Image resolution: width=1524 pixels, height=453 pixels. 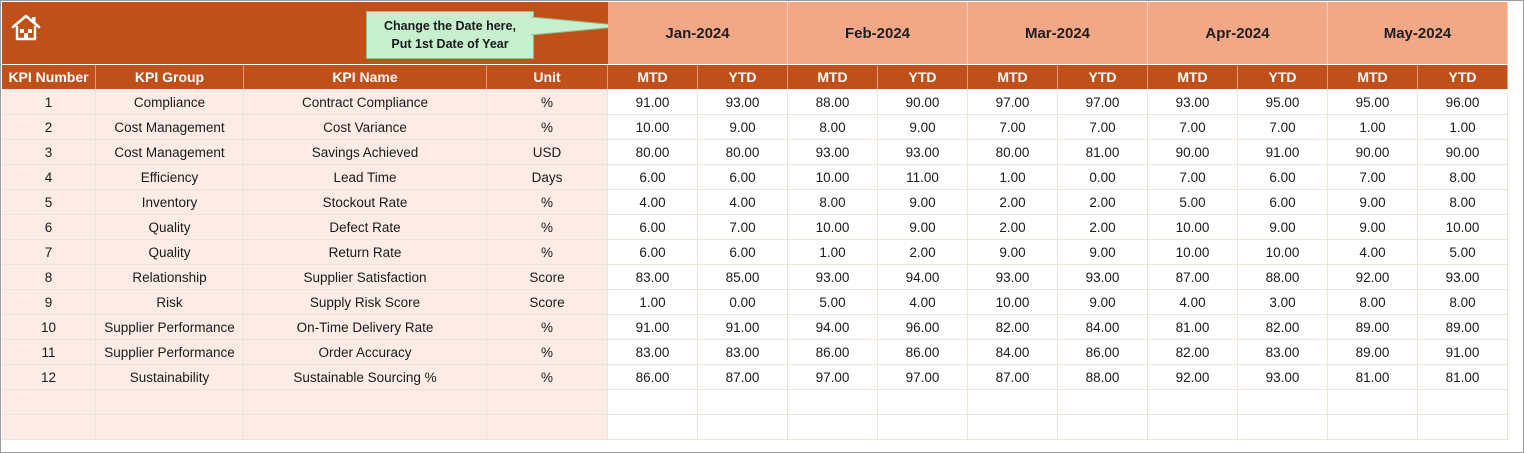 What do you see at coordinates (1373, 277) in the screenshot?
I see `value-cell: 92.00` at bounding box center [1373, 277].